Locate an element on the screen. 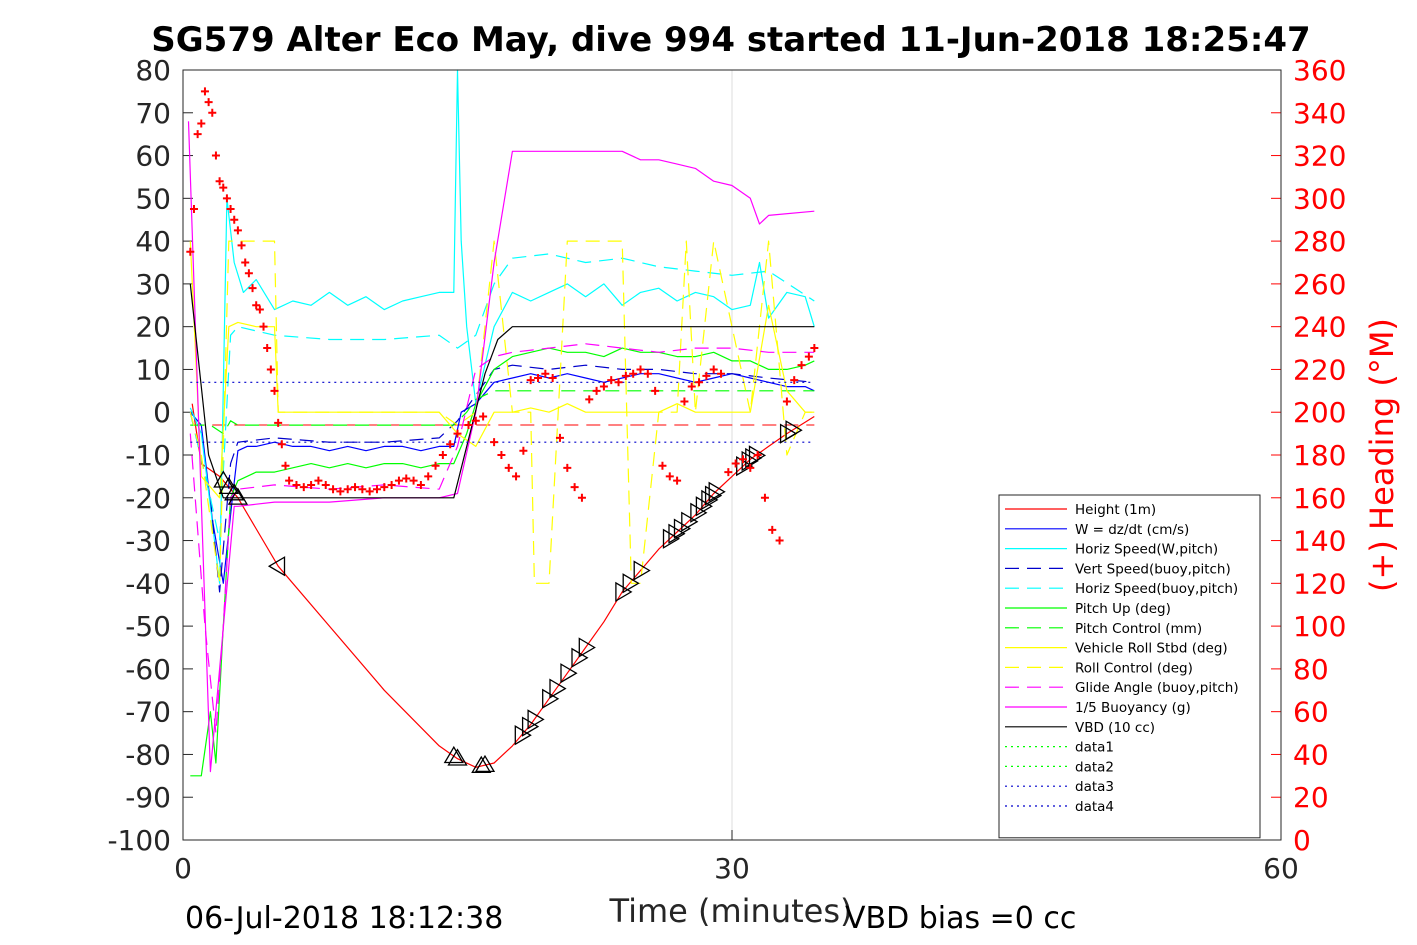 Image resolution: width=1417 pixels, height=945 pixels. y2-tick-label: 180 is located at coordinates (1319, 455).